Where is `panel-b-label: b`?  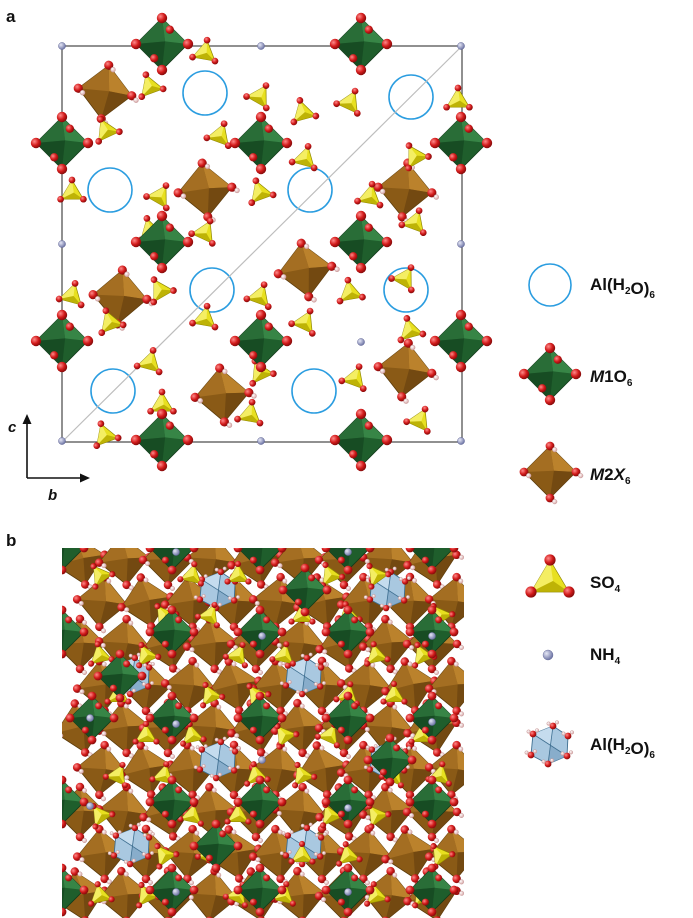 panel-b-label: b is located at coordinates (11, 540).